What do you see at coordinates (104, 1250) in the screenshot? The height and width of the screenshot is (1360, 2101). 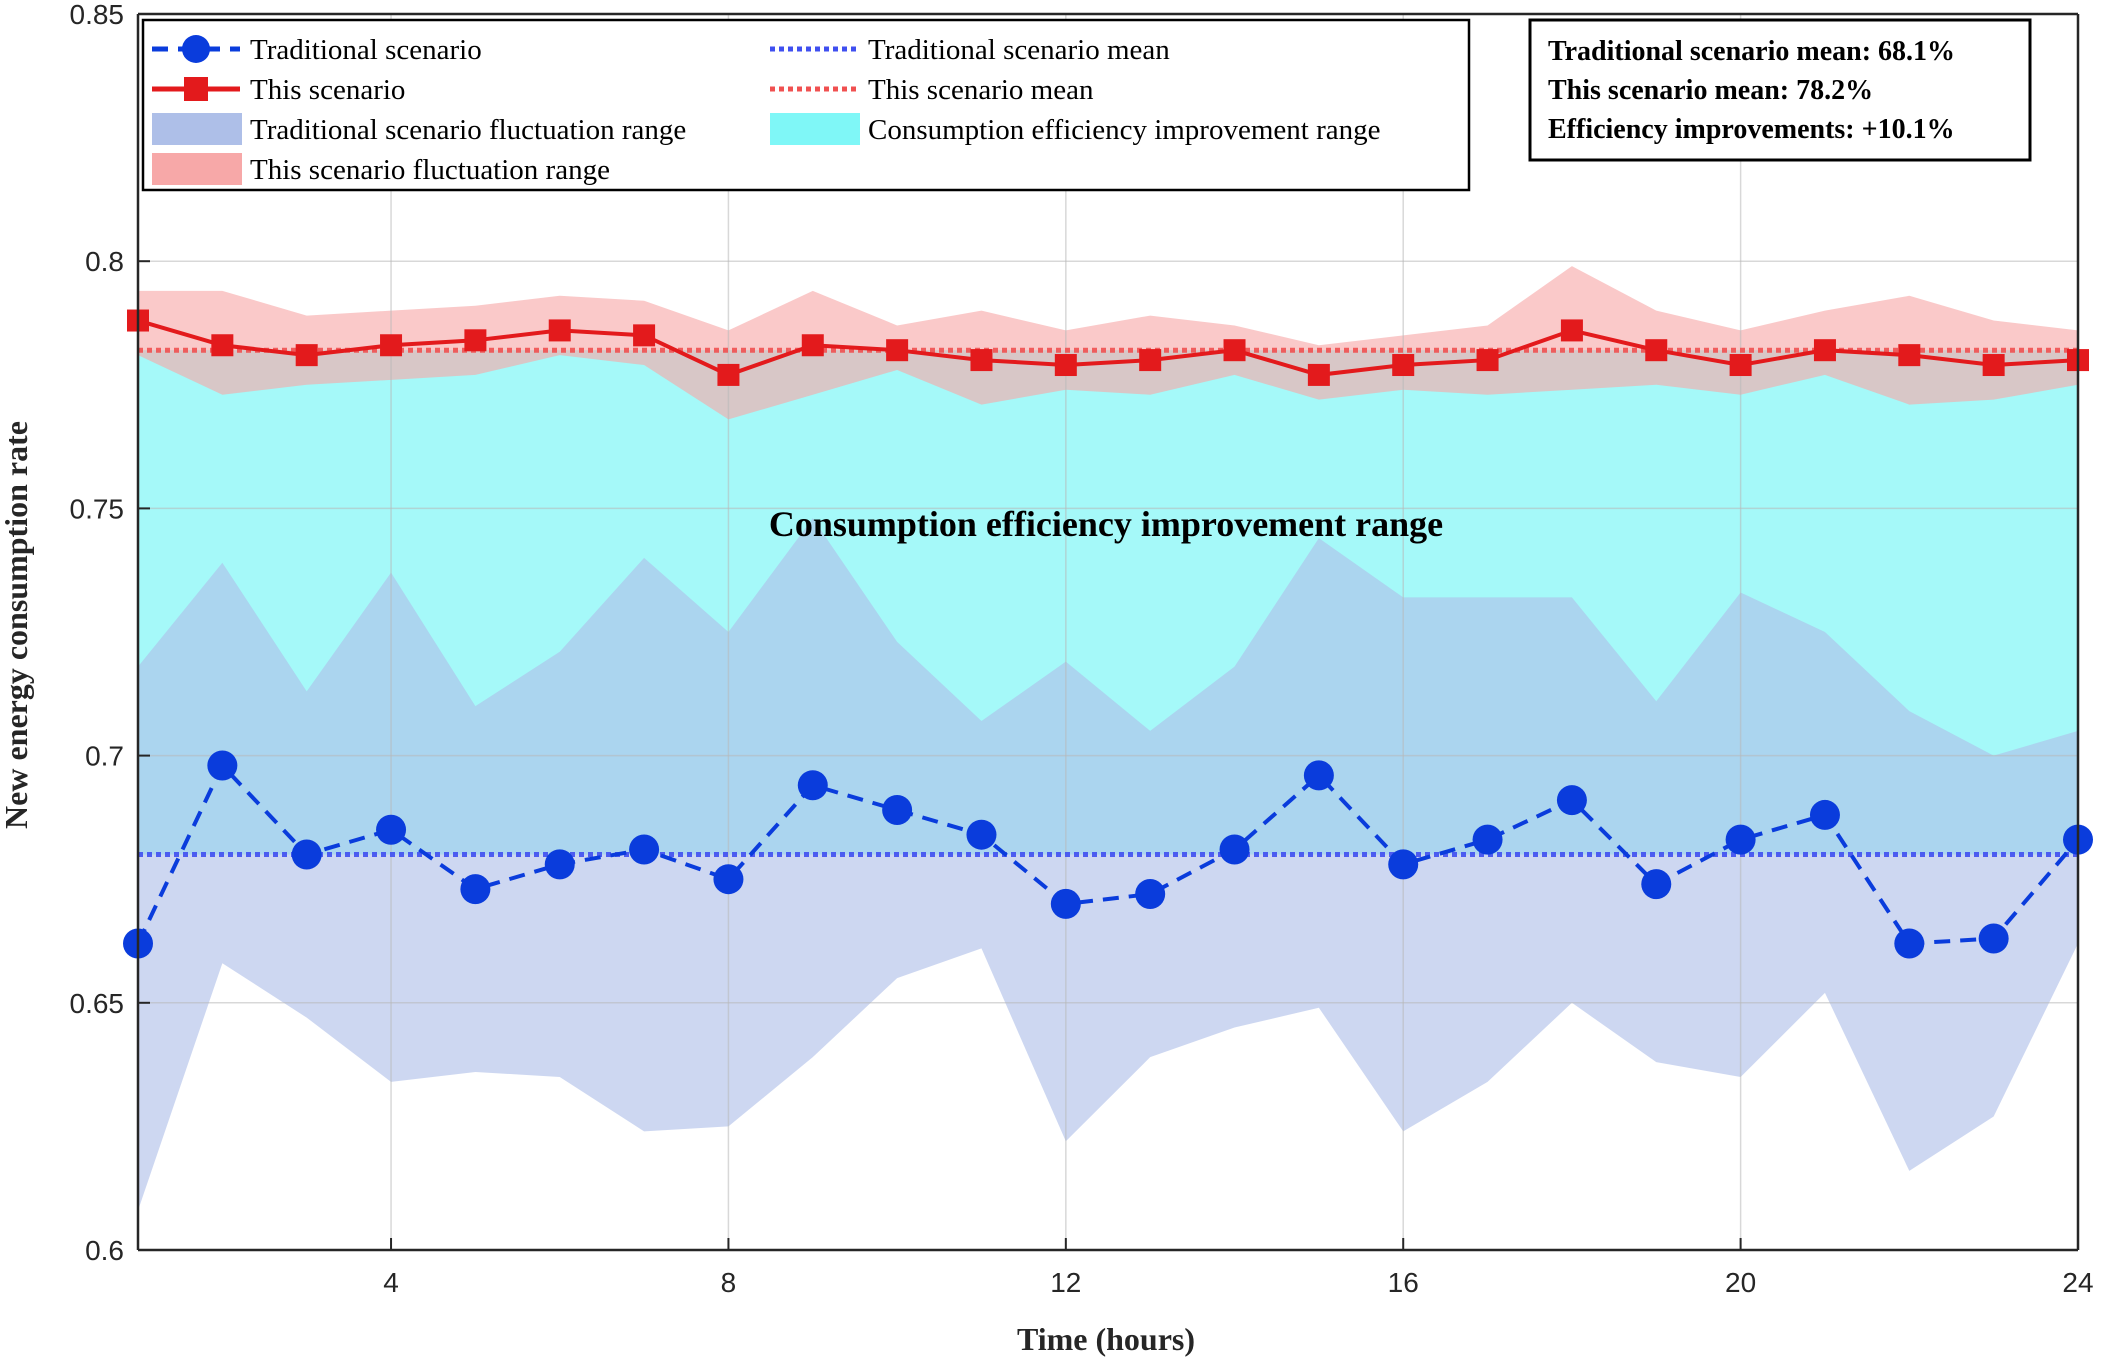 I see `y-tick-label: 0.6` at bounding box center [104, 1250].